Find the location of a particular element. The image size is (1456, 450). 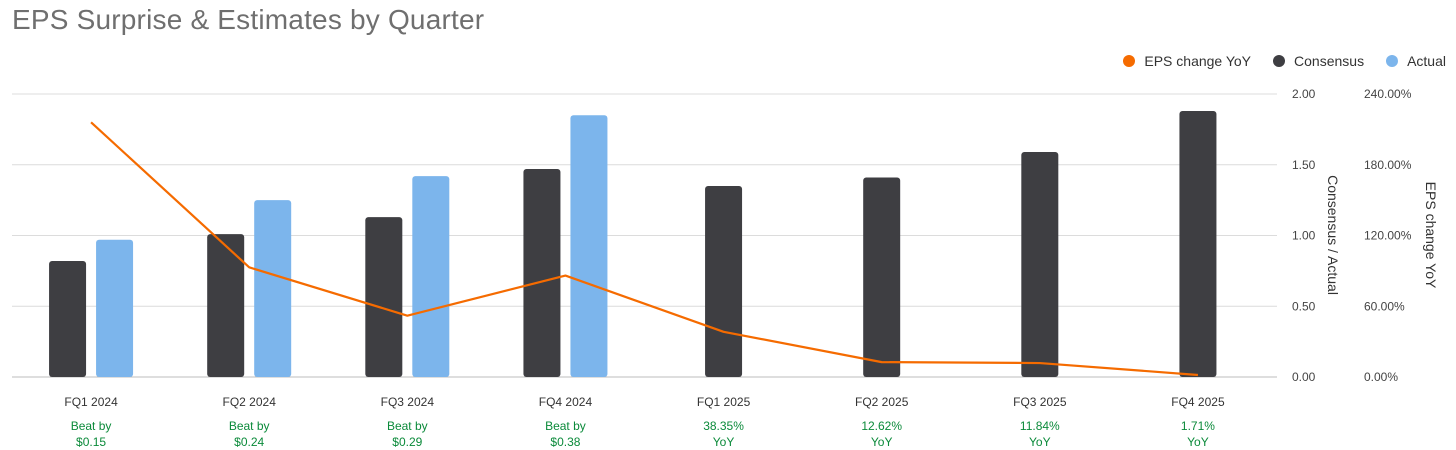

x-axis-tick-label: FQ3 2024 is located at coordinates (408, 402).